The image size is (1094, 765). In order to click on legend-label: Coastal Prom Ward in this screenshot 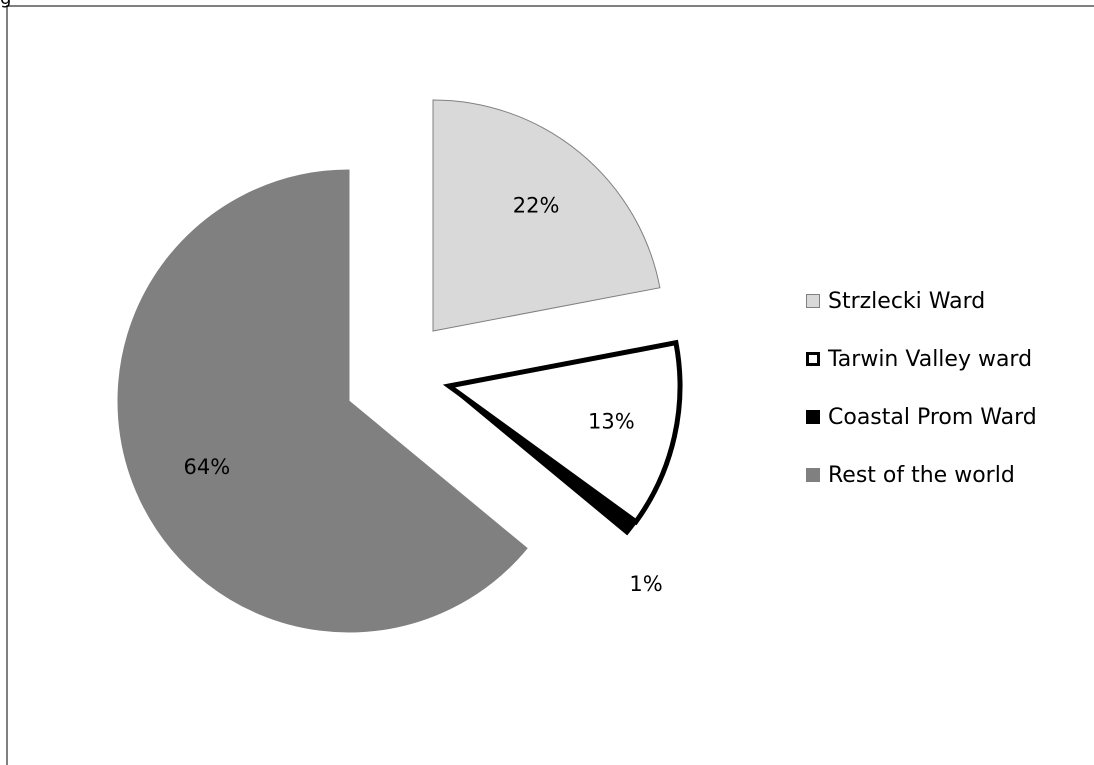, I will do `click(932, 417)`.